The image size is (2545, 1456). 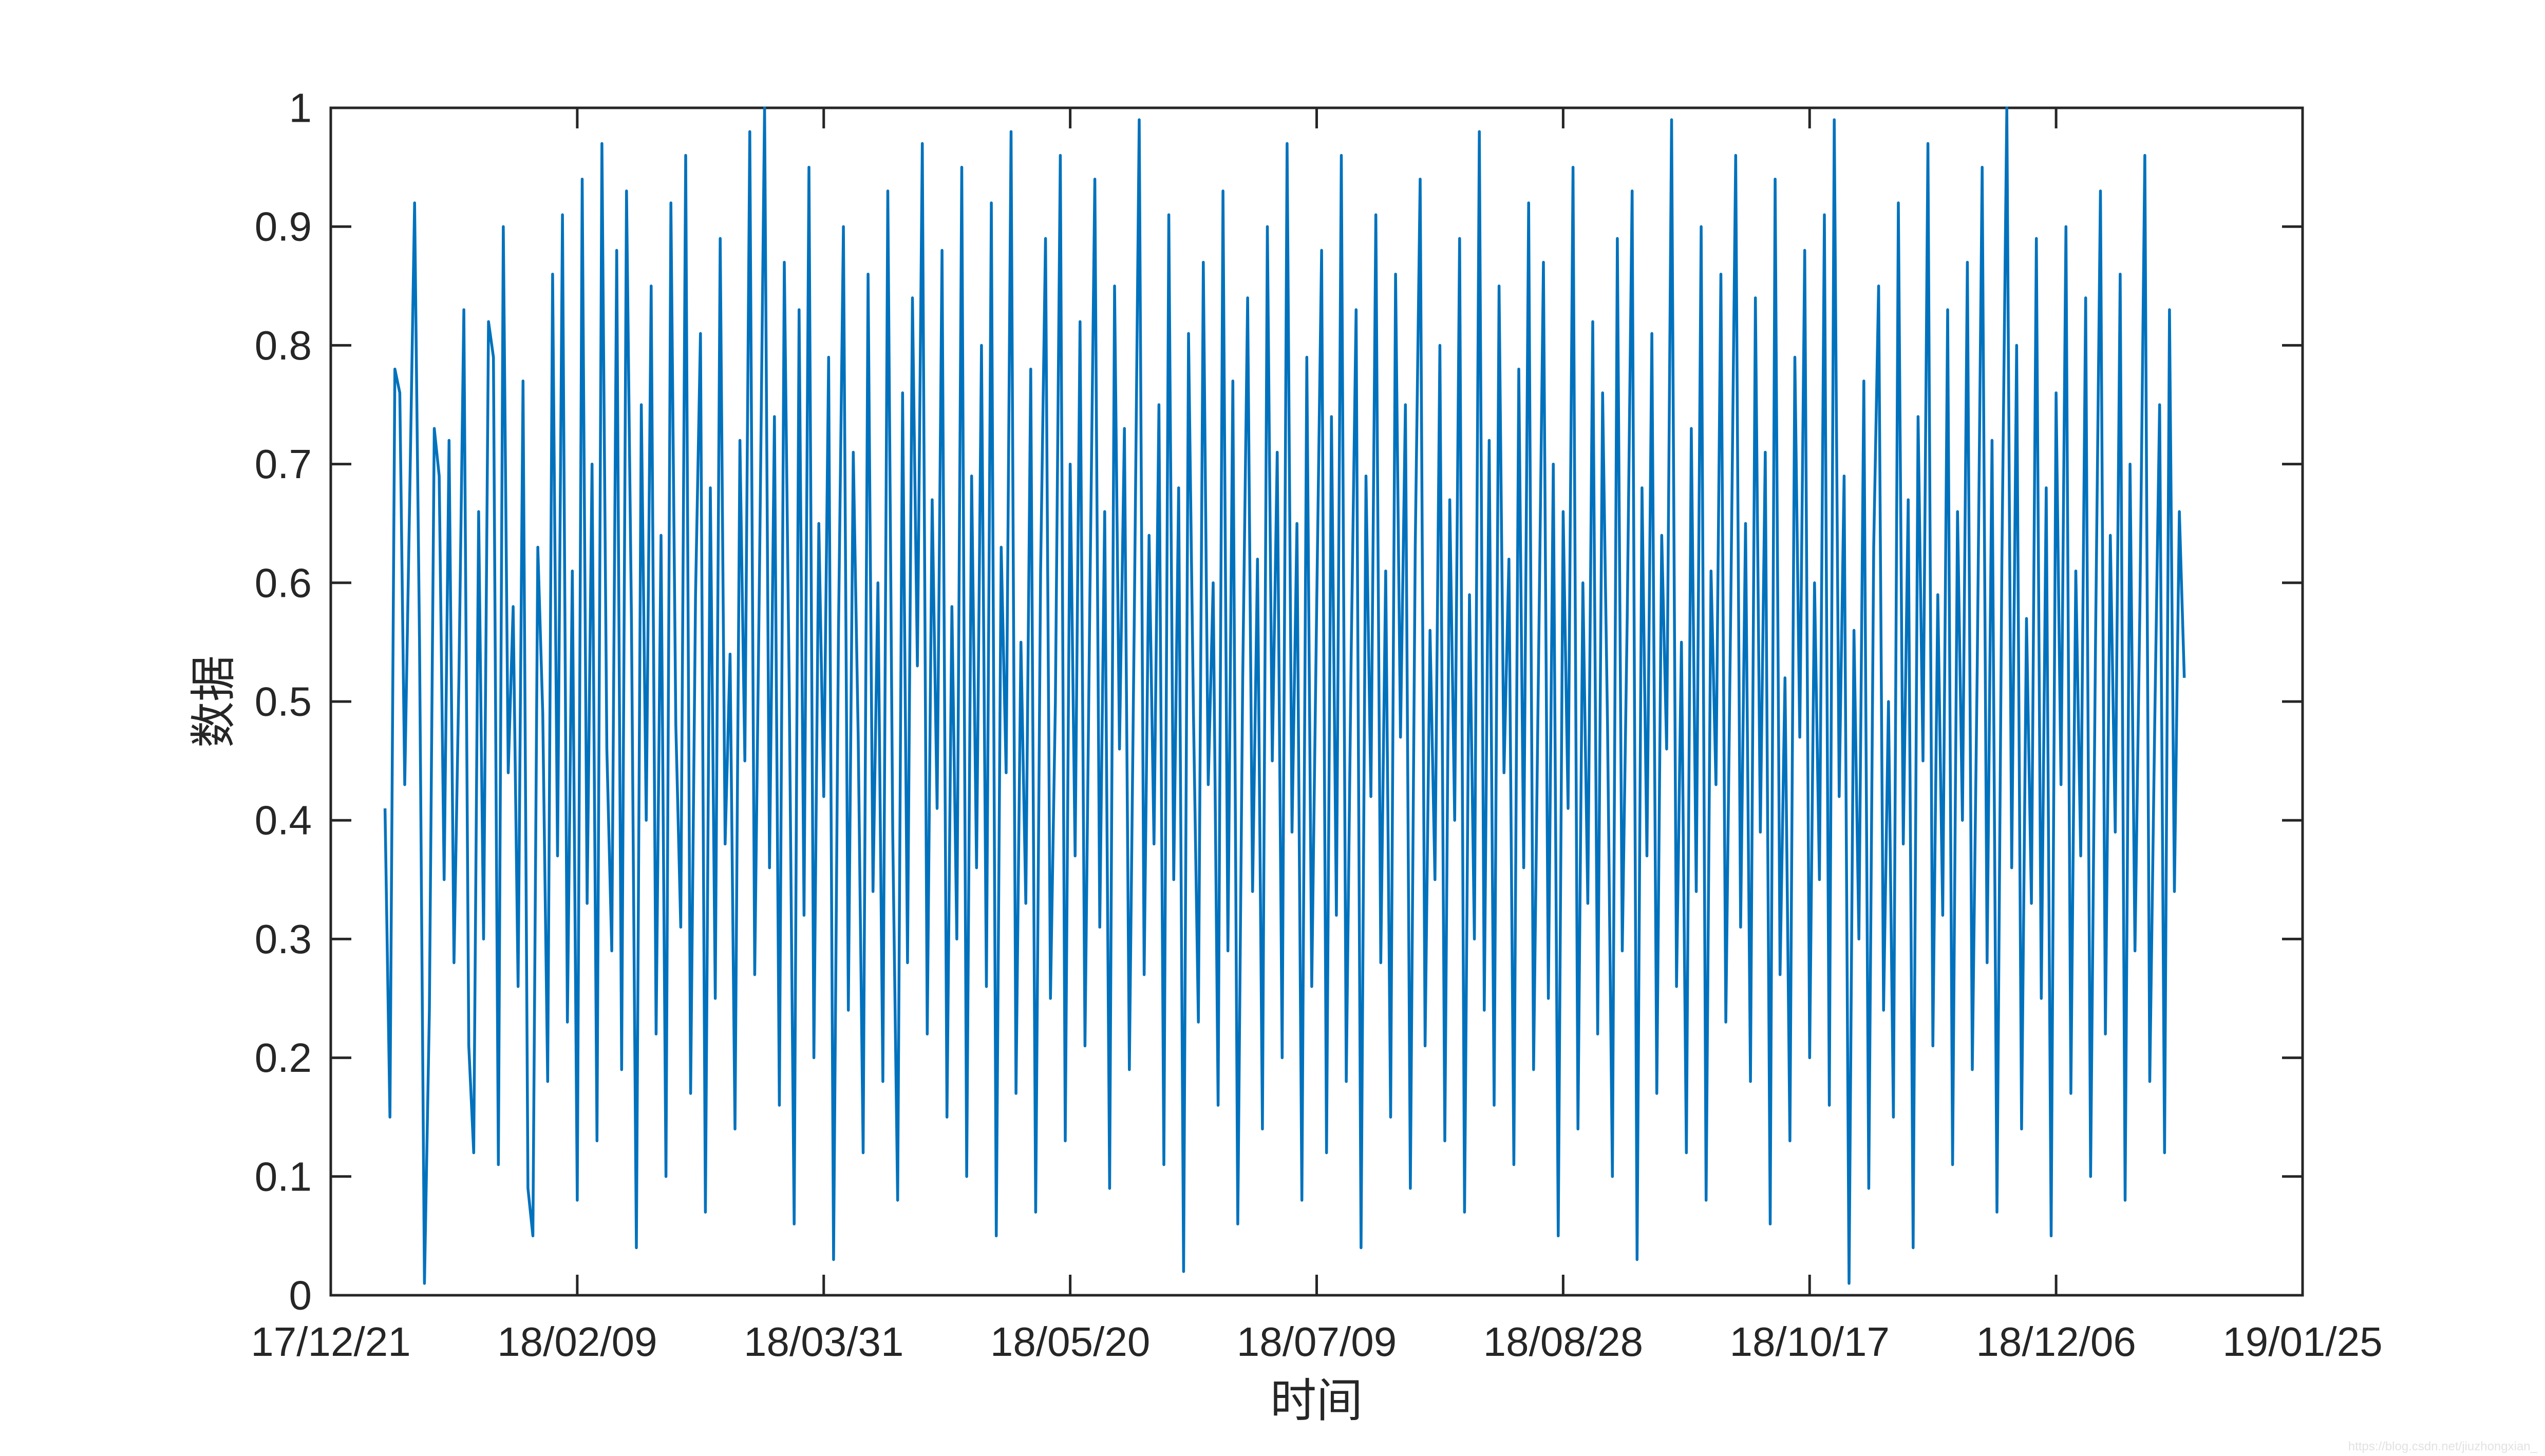 I want to click on x-tick-label: 18/07/09, so click(x=1317, y=1342).